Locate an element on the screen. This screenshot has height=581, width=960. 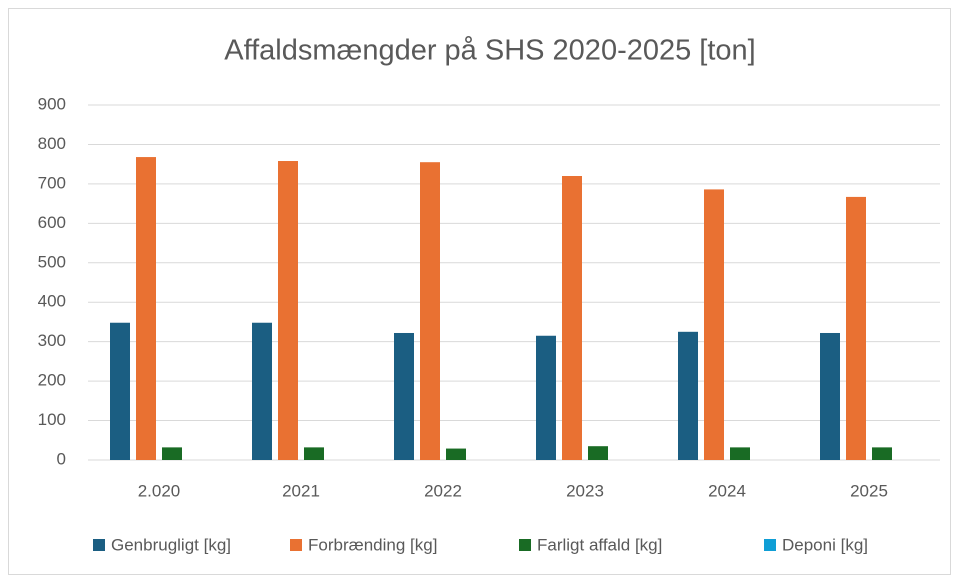
x-tick-label: 2022 is located at coordinates (443, 490).